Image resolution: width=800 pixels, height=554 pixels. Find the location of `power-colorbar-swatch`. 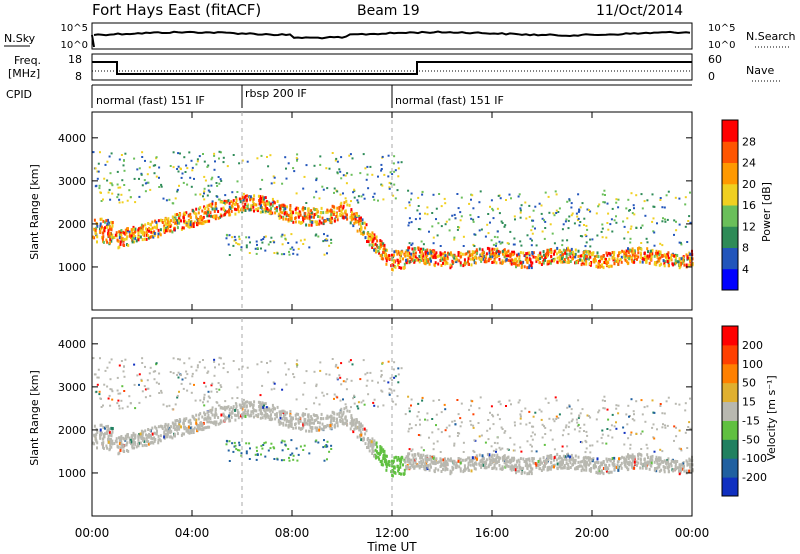

power-colorbar-swatch is located at coordinates (730, 152).